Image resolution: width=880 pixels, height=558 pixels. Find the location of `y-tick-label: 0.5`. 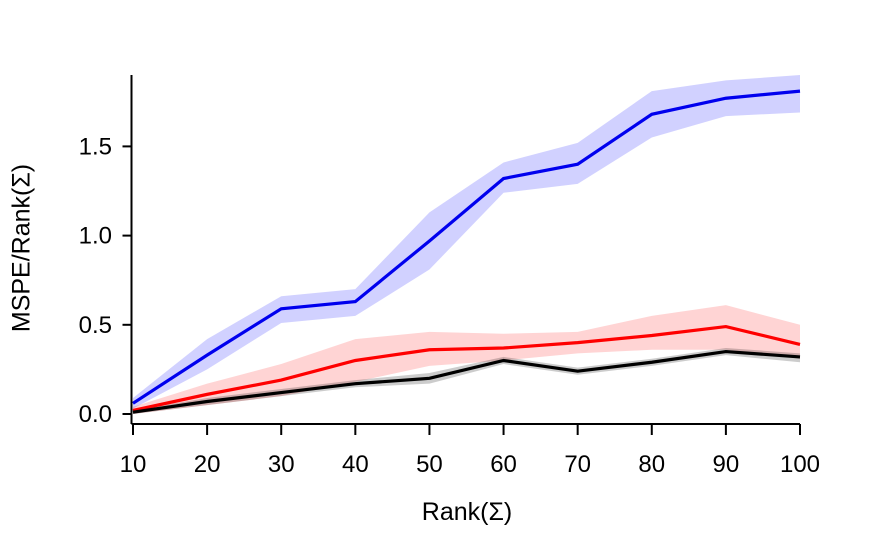

y-tick-label: 0.5 is located at coordinates (95, 325).